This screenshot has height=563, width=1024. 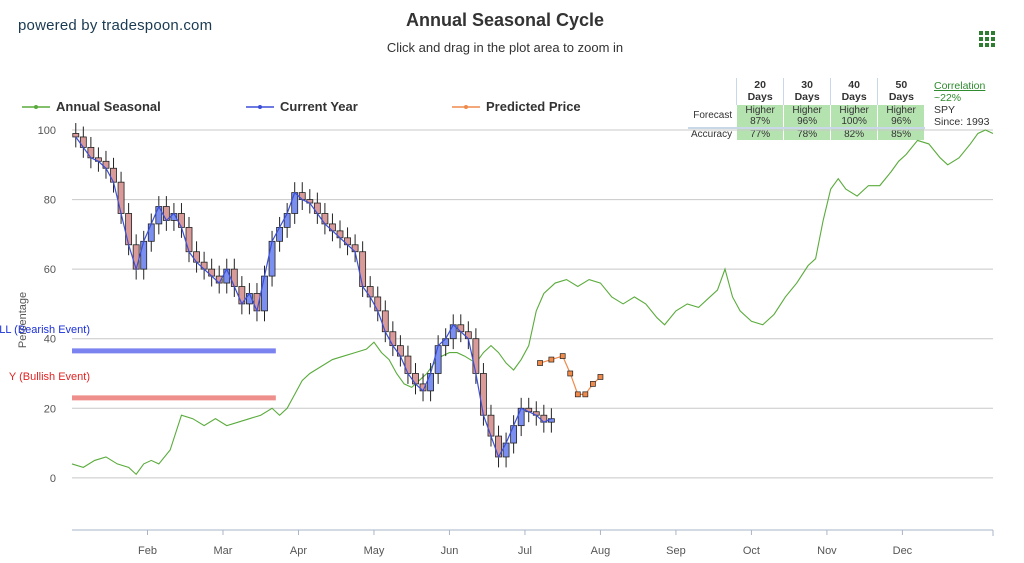 What do you see at coordinates (47, 131) in the screenshot?
I see `y-tick-label: 100` at bounding box center [47, 131].